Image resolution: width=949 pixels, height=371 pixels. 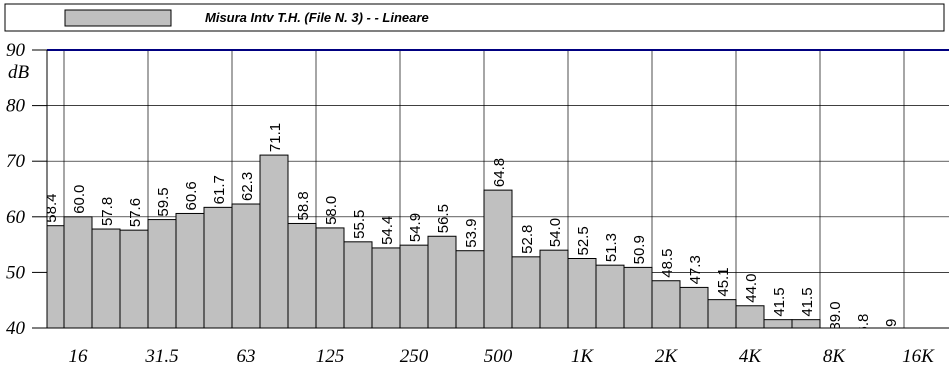 What do you see at coordinates (303, 205) in the screenshot?
I see `value-label: 58.8` at bounding box center [303, 205].